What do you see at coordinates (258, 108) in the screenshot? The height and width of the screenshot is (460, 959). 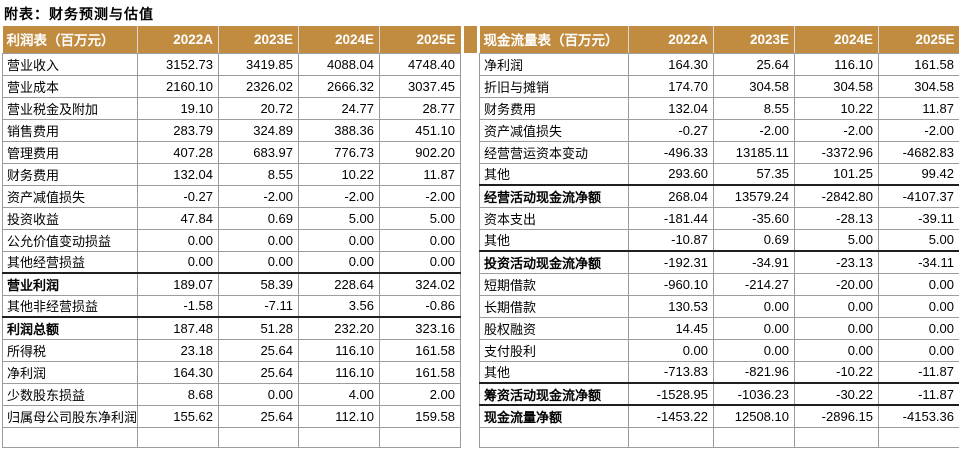 I see `cell-value: 20.72` at bounding box center [258, 108].